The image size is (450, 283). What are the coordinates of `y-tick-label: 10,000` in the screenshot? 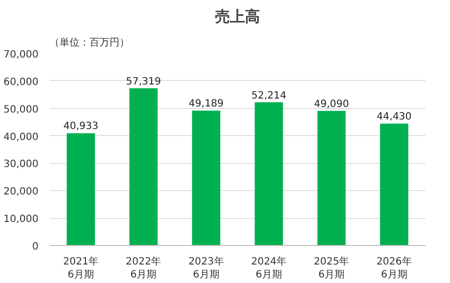 It's located at (21, 220).